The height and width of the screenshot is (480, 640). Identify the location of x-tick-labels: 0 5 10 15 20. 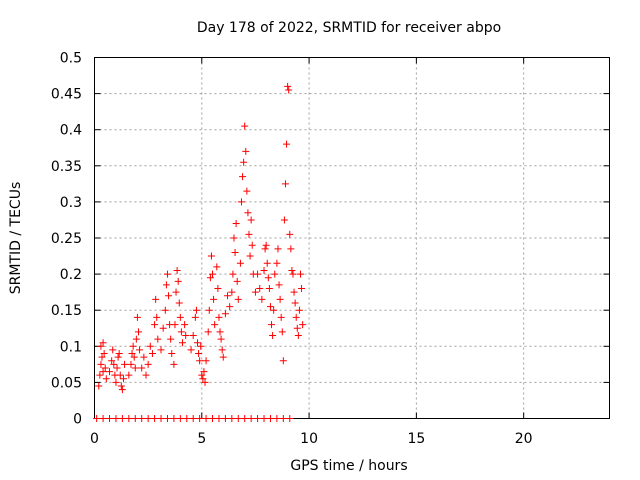
(311, 439).